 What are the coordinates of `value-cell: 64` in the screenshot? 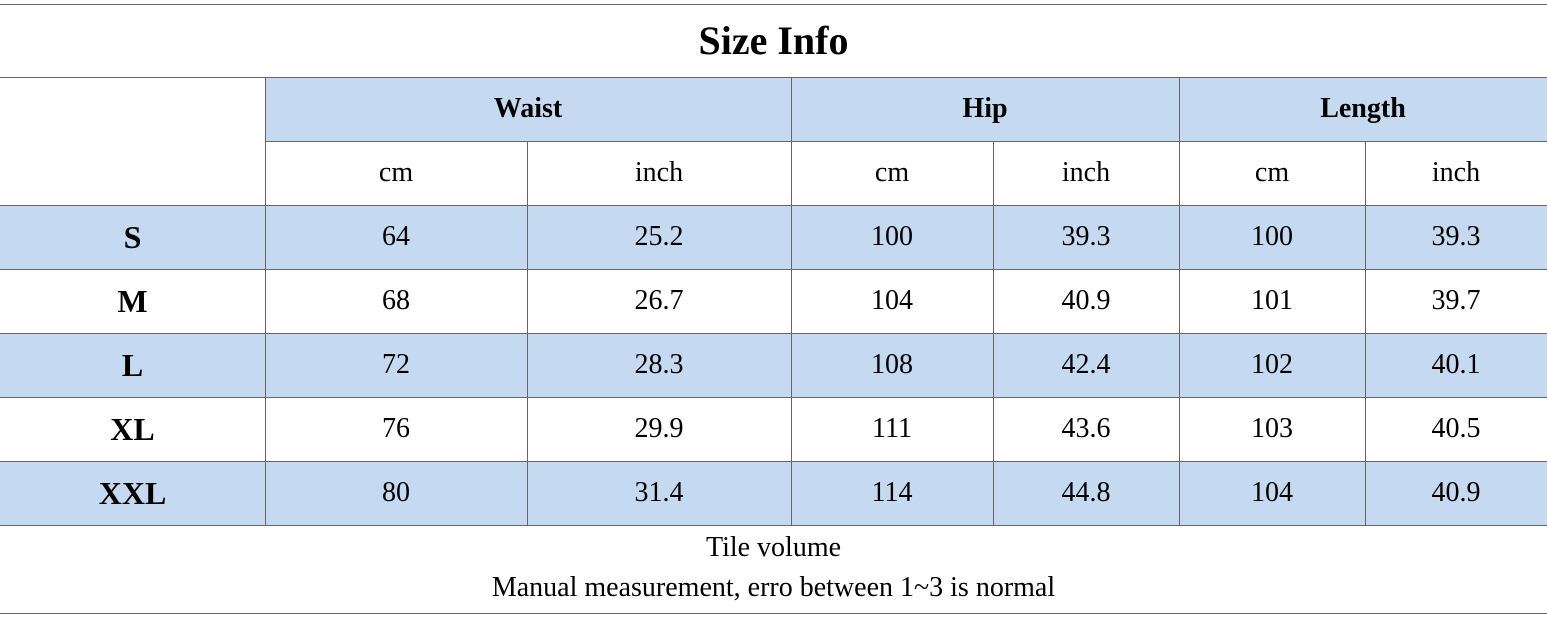 It's located at (396, 237).